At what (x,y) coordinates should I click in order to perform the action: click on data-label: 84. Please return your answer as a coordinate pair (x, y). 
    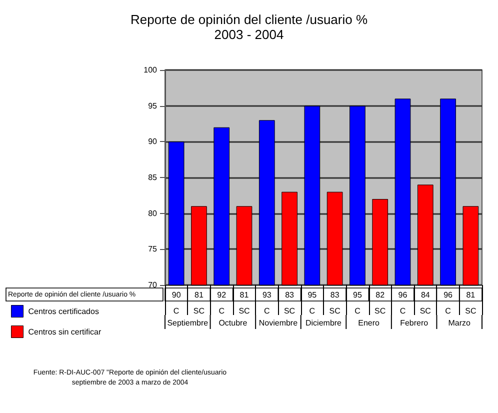
    Looking at the image, I should click on (425, 295).